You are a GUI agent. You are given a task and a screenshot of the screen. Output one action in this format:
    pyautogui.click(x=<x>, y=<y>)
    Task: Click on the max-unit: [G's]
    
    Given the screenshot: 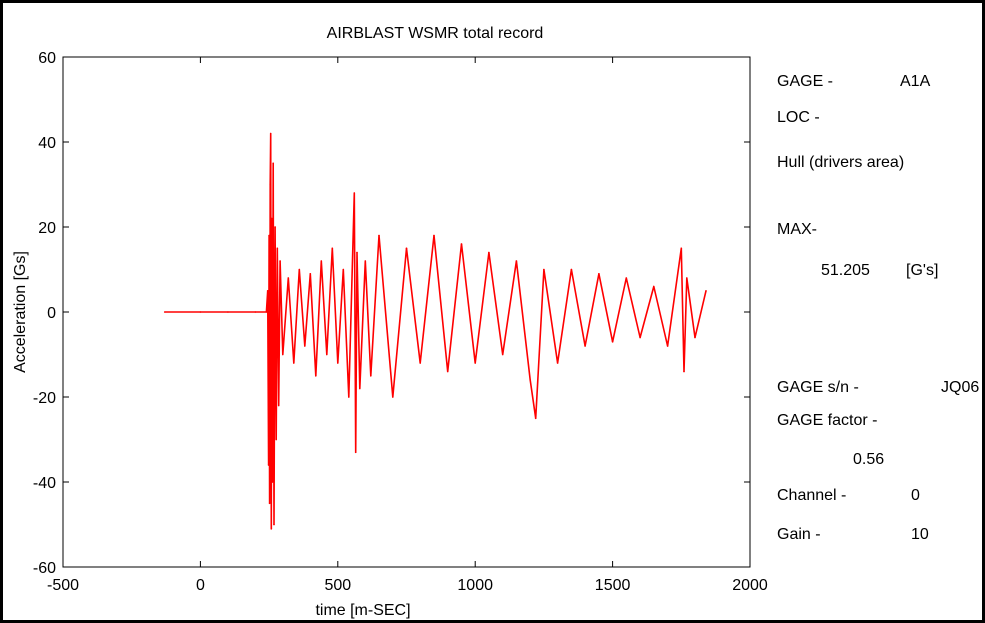 What is the action you would take?
    pyautogui.click(x=922, y=270)
    